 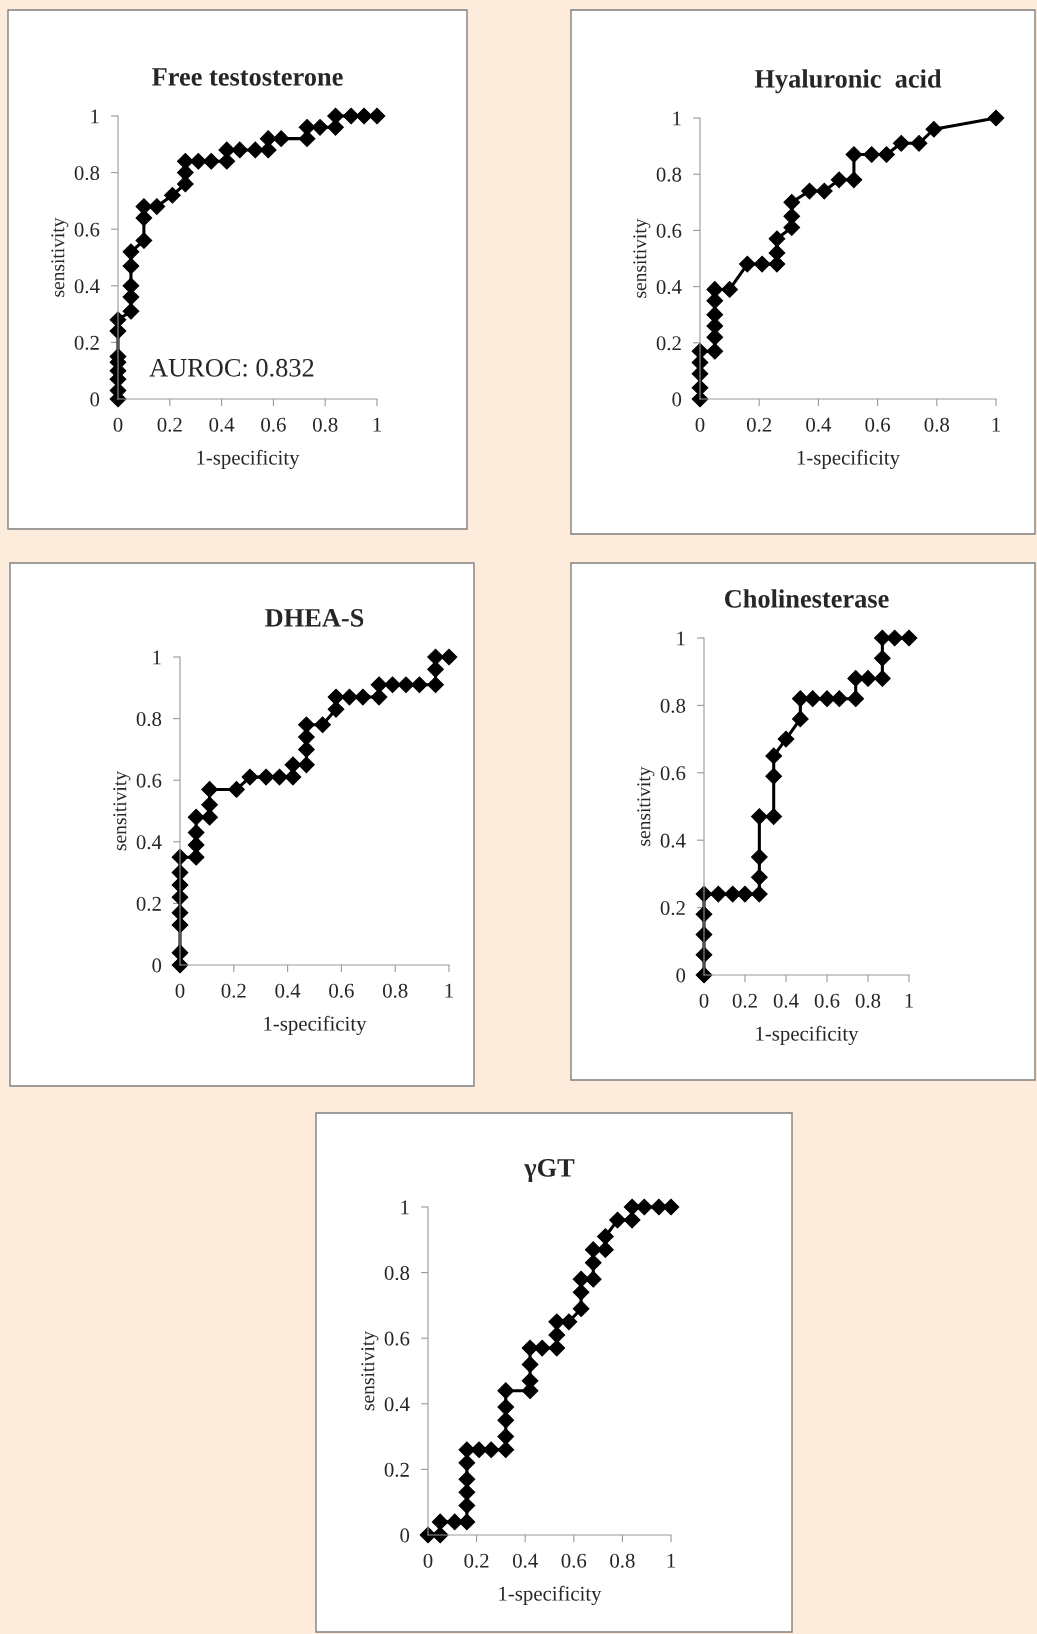 I want to click on x-tick-label: 0.2, so click(x=476, y=1560).